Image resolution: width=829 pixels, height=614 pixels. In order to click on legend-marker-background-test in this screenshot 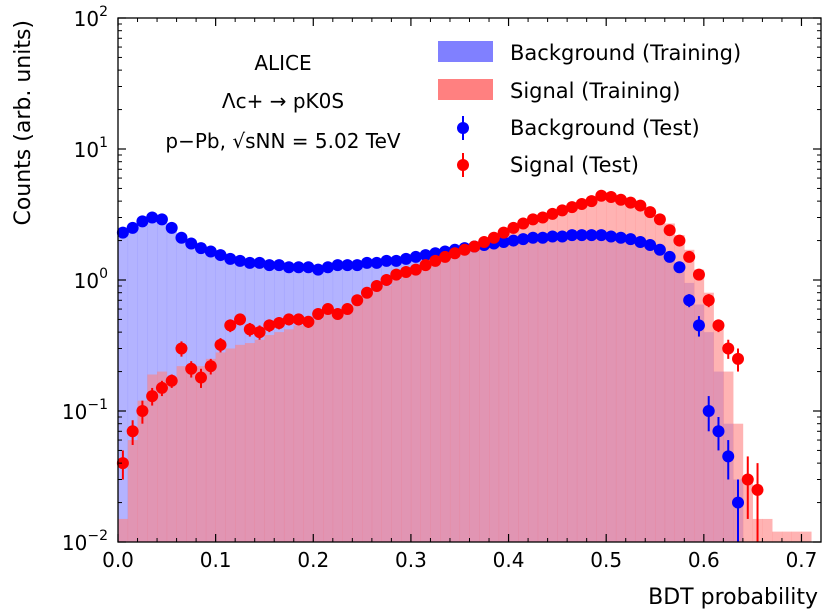, I will do `click(463, 128)`.